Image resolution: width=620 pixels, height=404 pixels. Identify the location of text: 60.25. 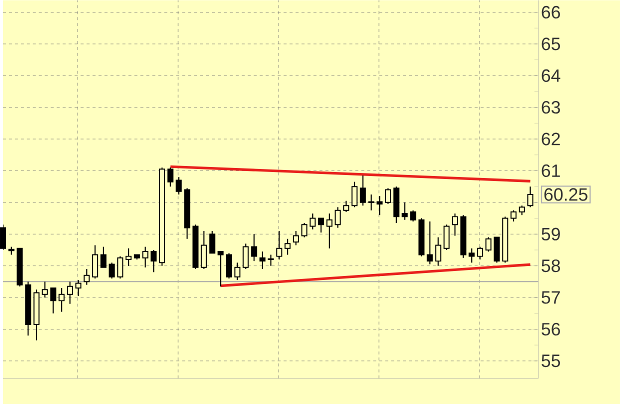
(566, 194).